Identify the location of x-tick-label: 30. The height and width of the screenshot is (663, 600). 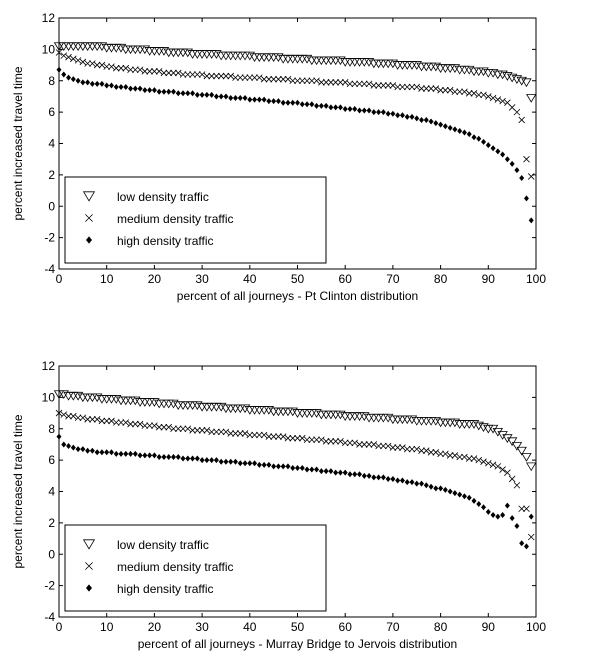
(202, 627).